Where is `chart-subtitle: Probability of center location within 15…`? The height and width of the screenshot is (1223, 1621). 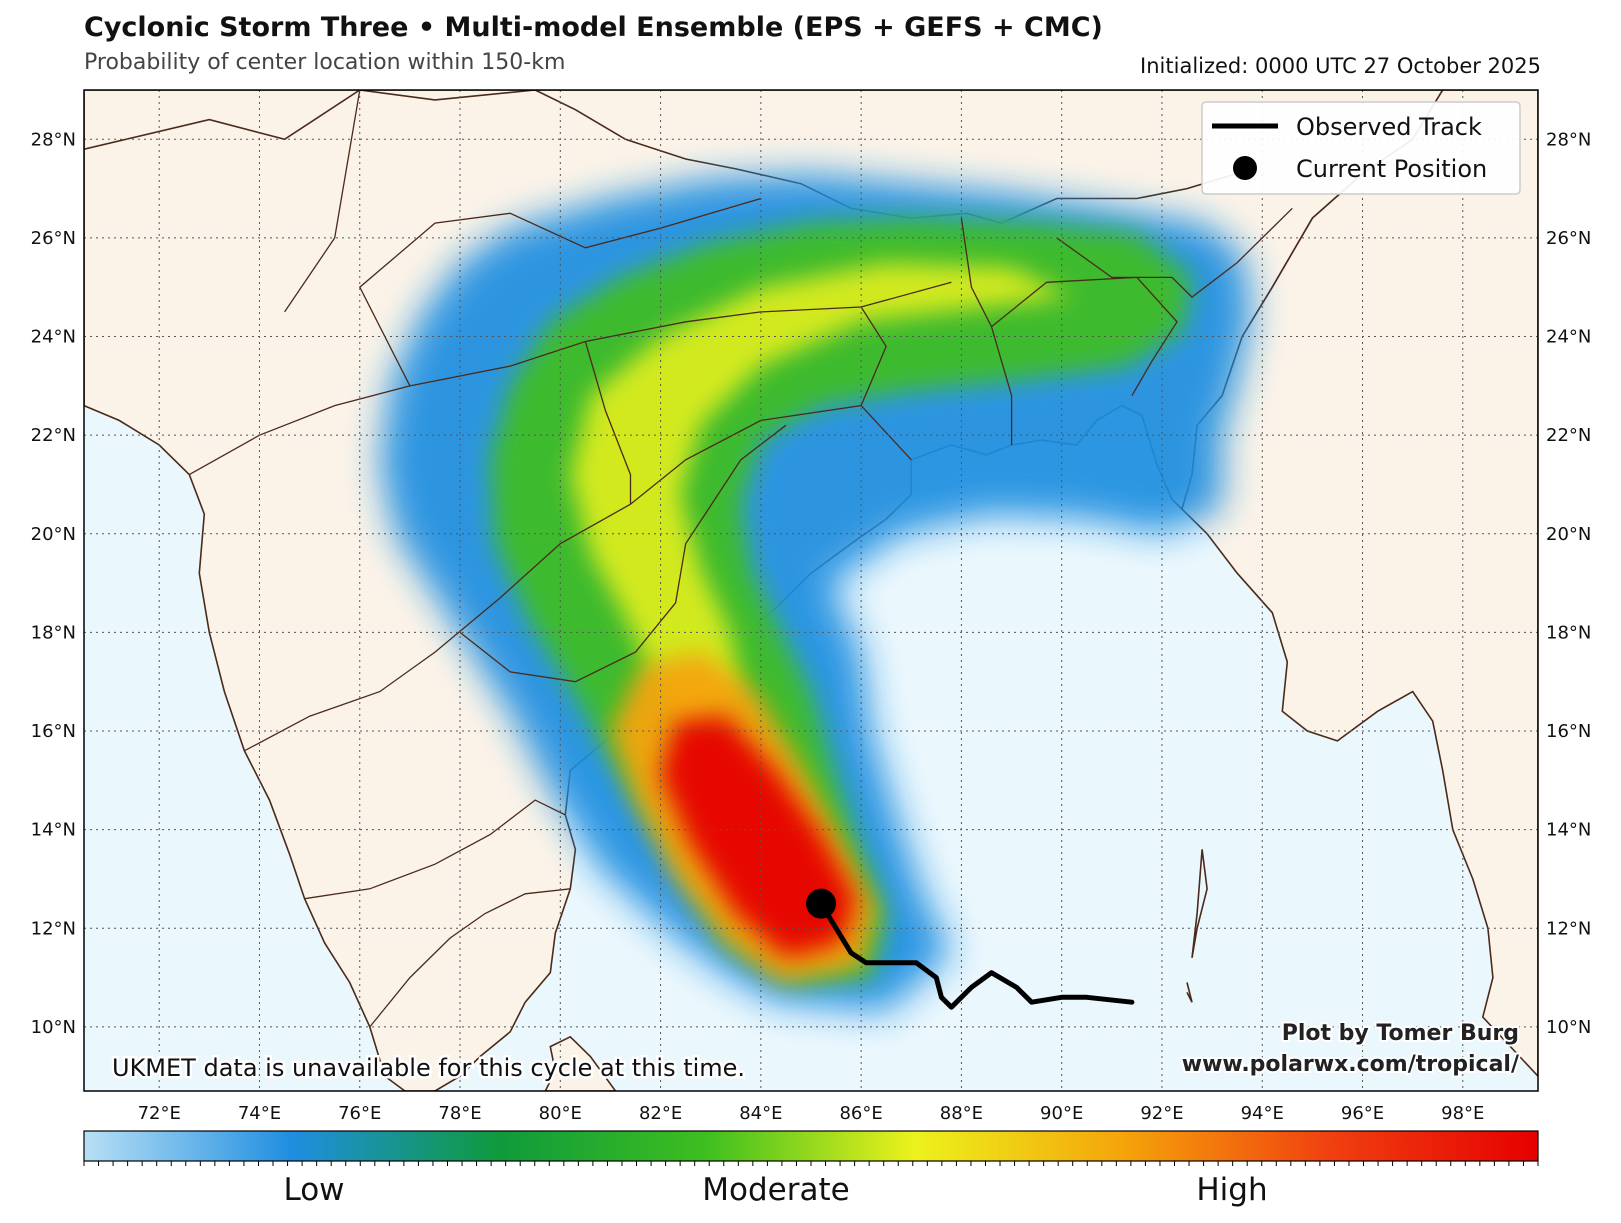 chart-subtitle: Probability of center location within 15… is located at coordinates (325, 62).